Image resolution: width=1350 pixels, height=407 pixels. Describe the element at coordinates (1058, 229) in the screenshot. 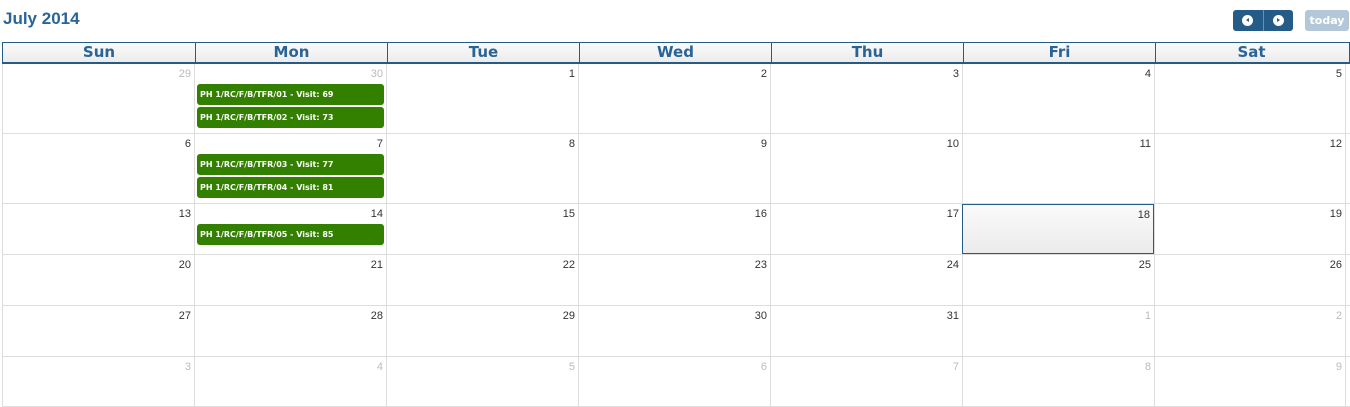

I see `day-cell-today: 18` at that location.